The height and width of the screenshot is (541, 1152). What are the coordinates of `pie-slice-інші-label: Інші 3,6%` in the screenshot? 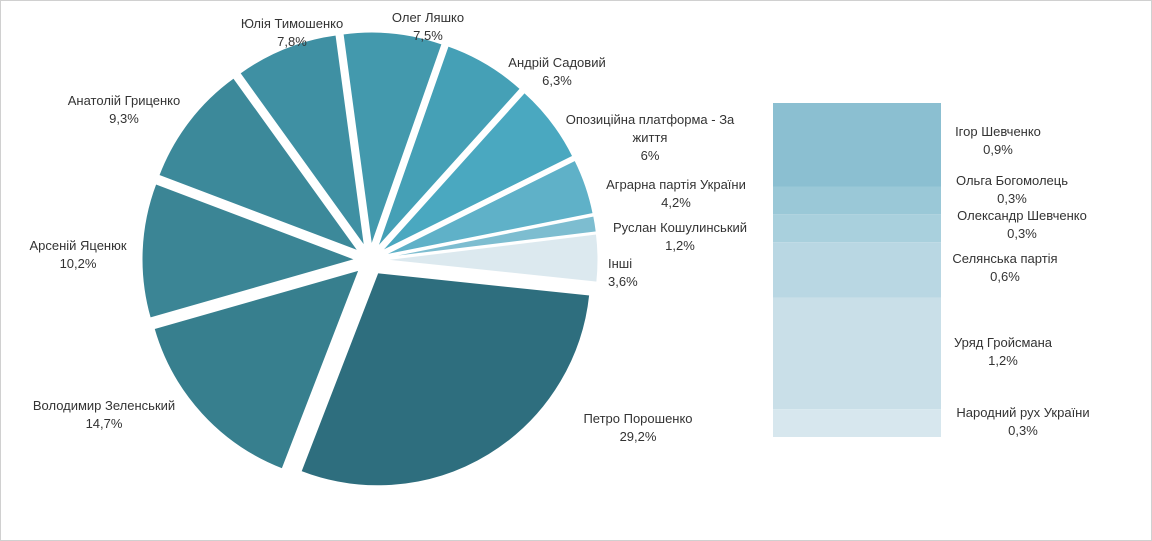 It's located at (623, 272).